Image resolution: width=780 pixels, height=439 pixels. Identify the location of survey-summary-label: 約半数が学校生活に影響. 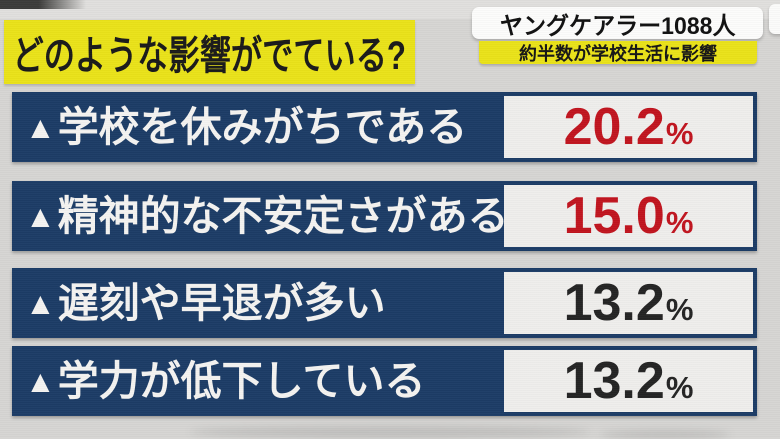
(618, 53).